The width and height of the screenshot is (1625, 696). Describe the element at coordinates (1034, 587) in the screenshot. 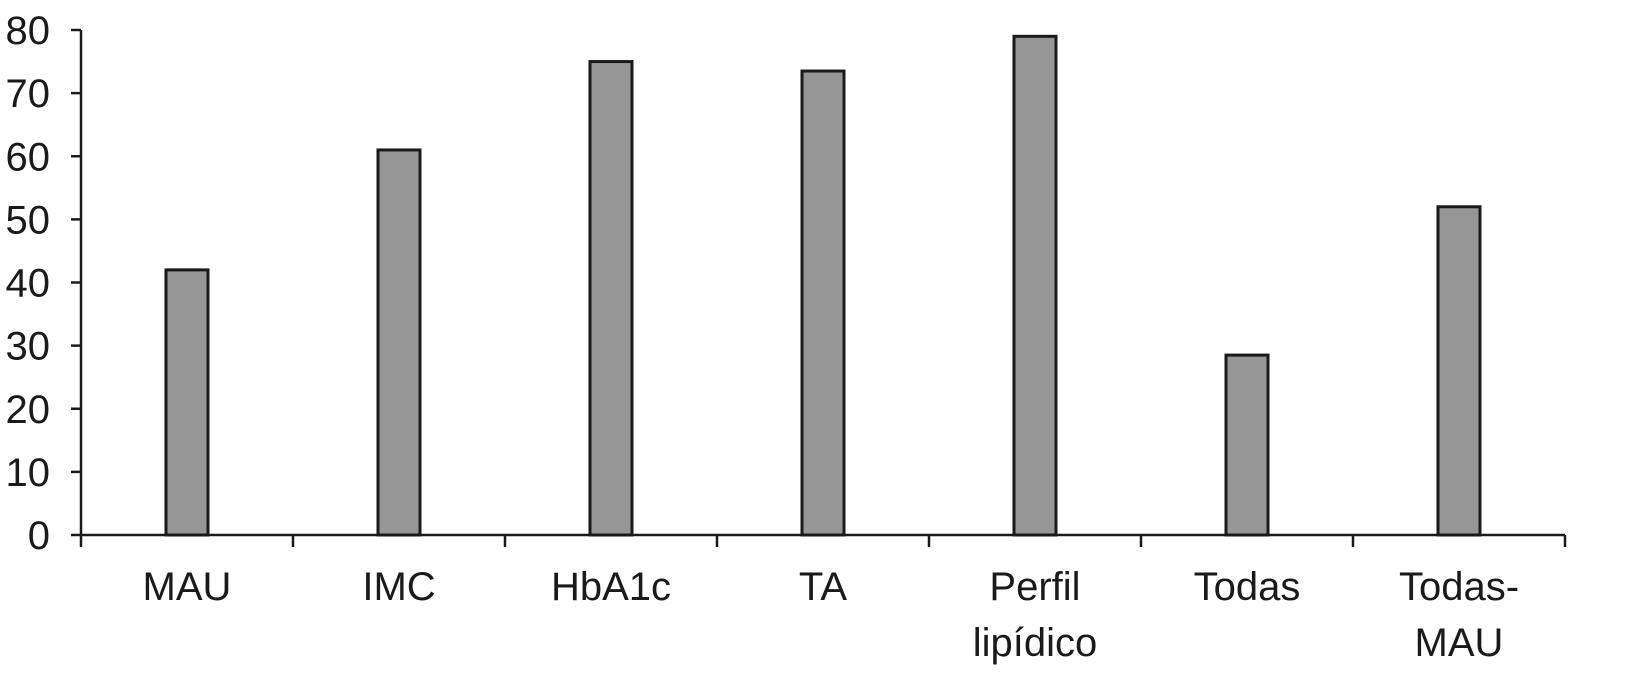

I see `category-label: Perfil` at that location.